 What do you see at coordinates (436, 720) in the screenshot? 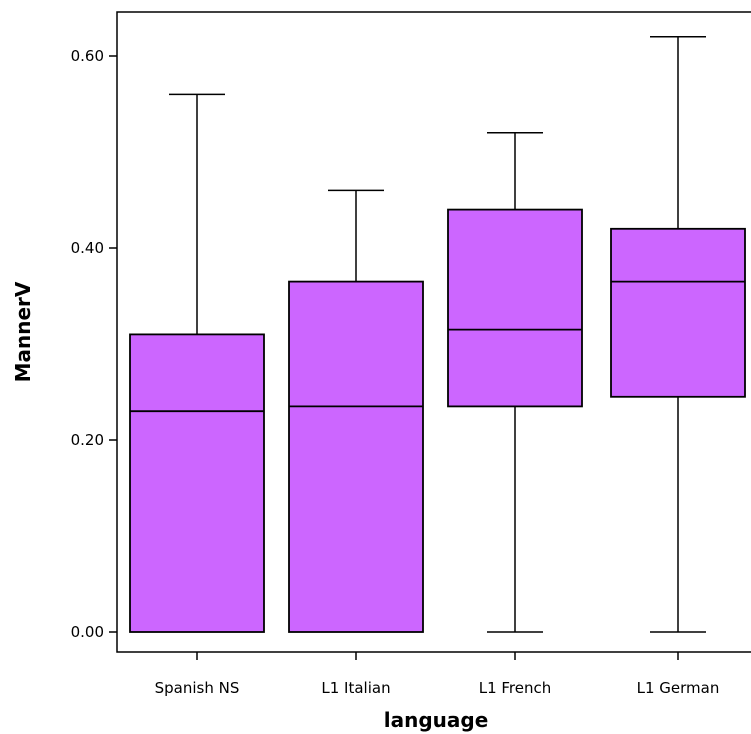
I see `x-axis-title: language` at bounding box center [436, 720].